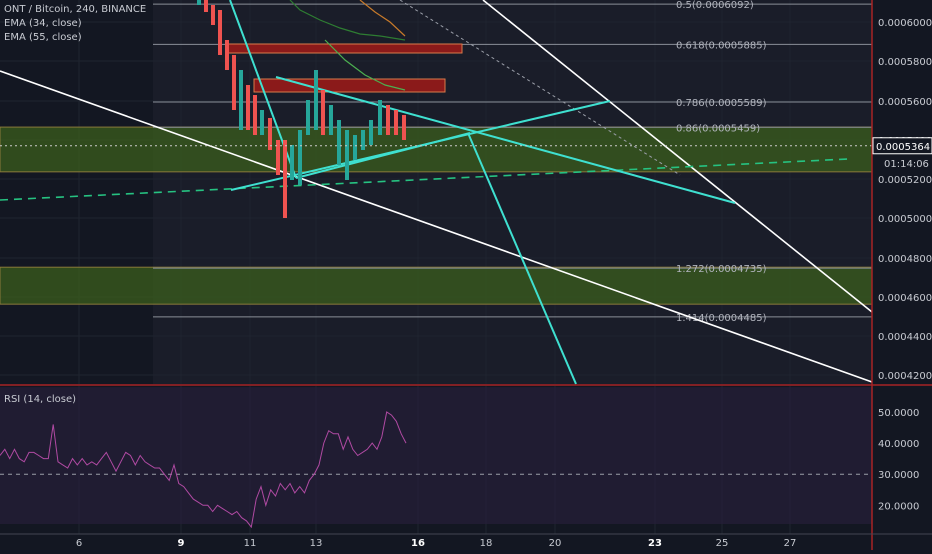 The image size is (932, 554). Describe the element at coordinates (418, 543) in the screenshot. I see `x-tick-label: 16` at that location.